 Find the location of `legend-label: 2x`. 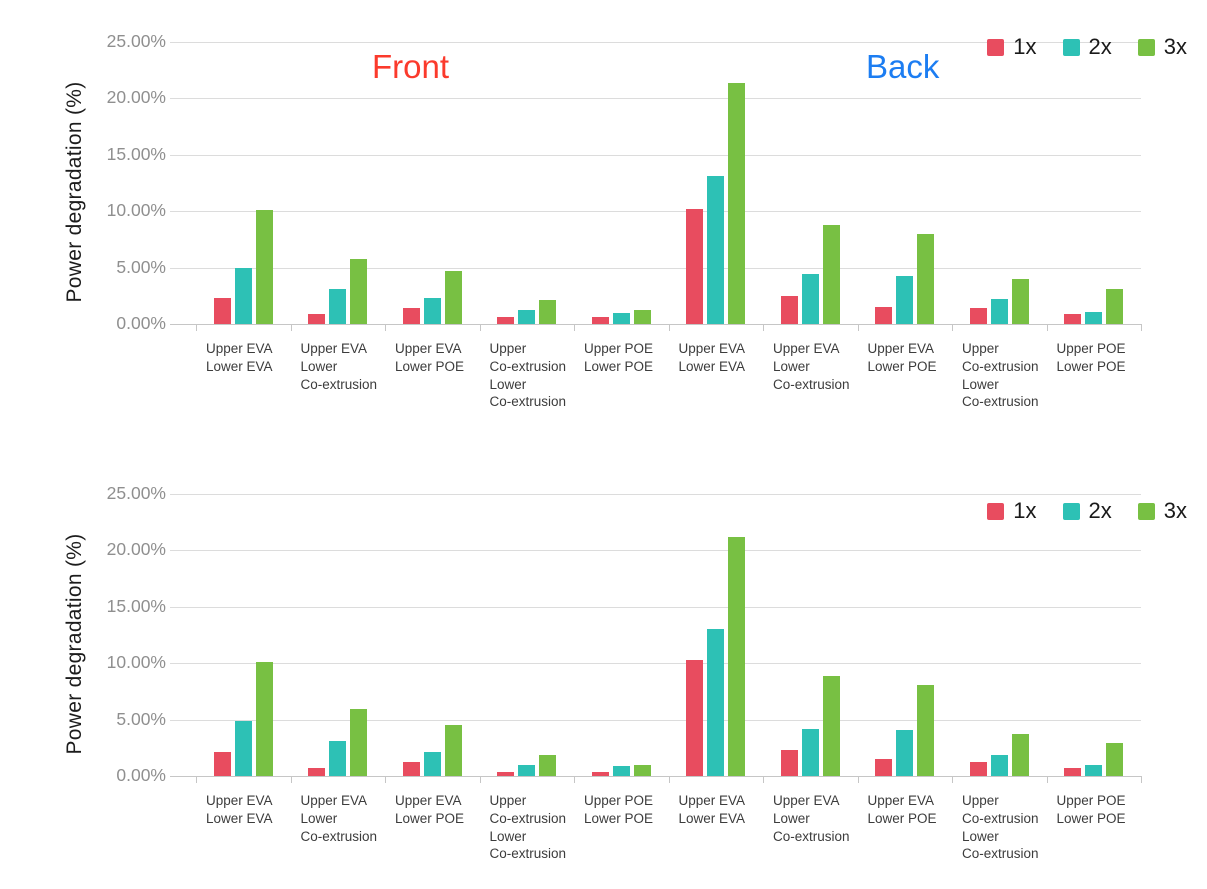

legend-label: 2x is located at coordinates (1100, 46).